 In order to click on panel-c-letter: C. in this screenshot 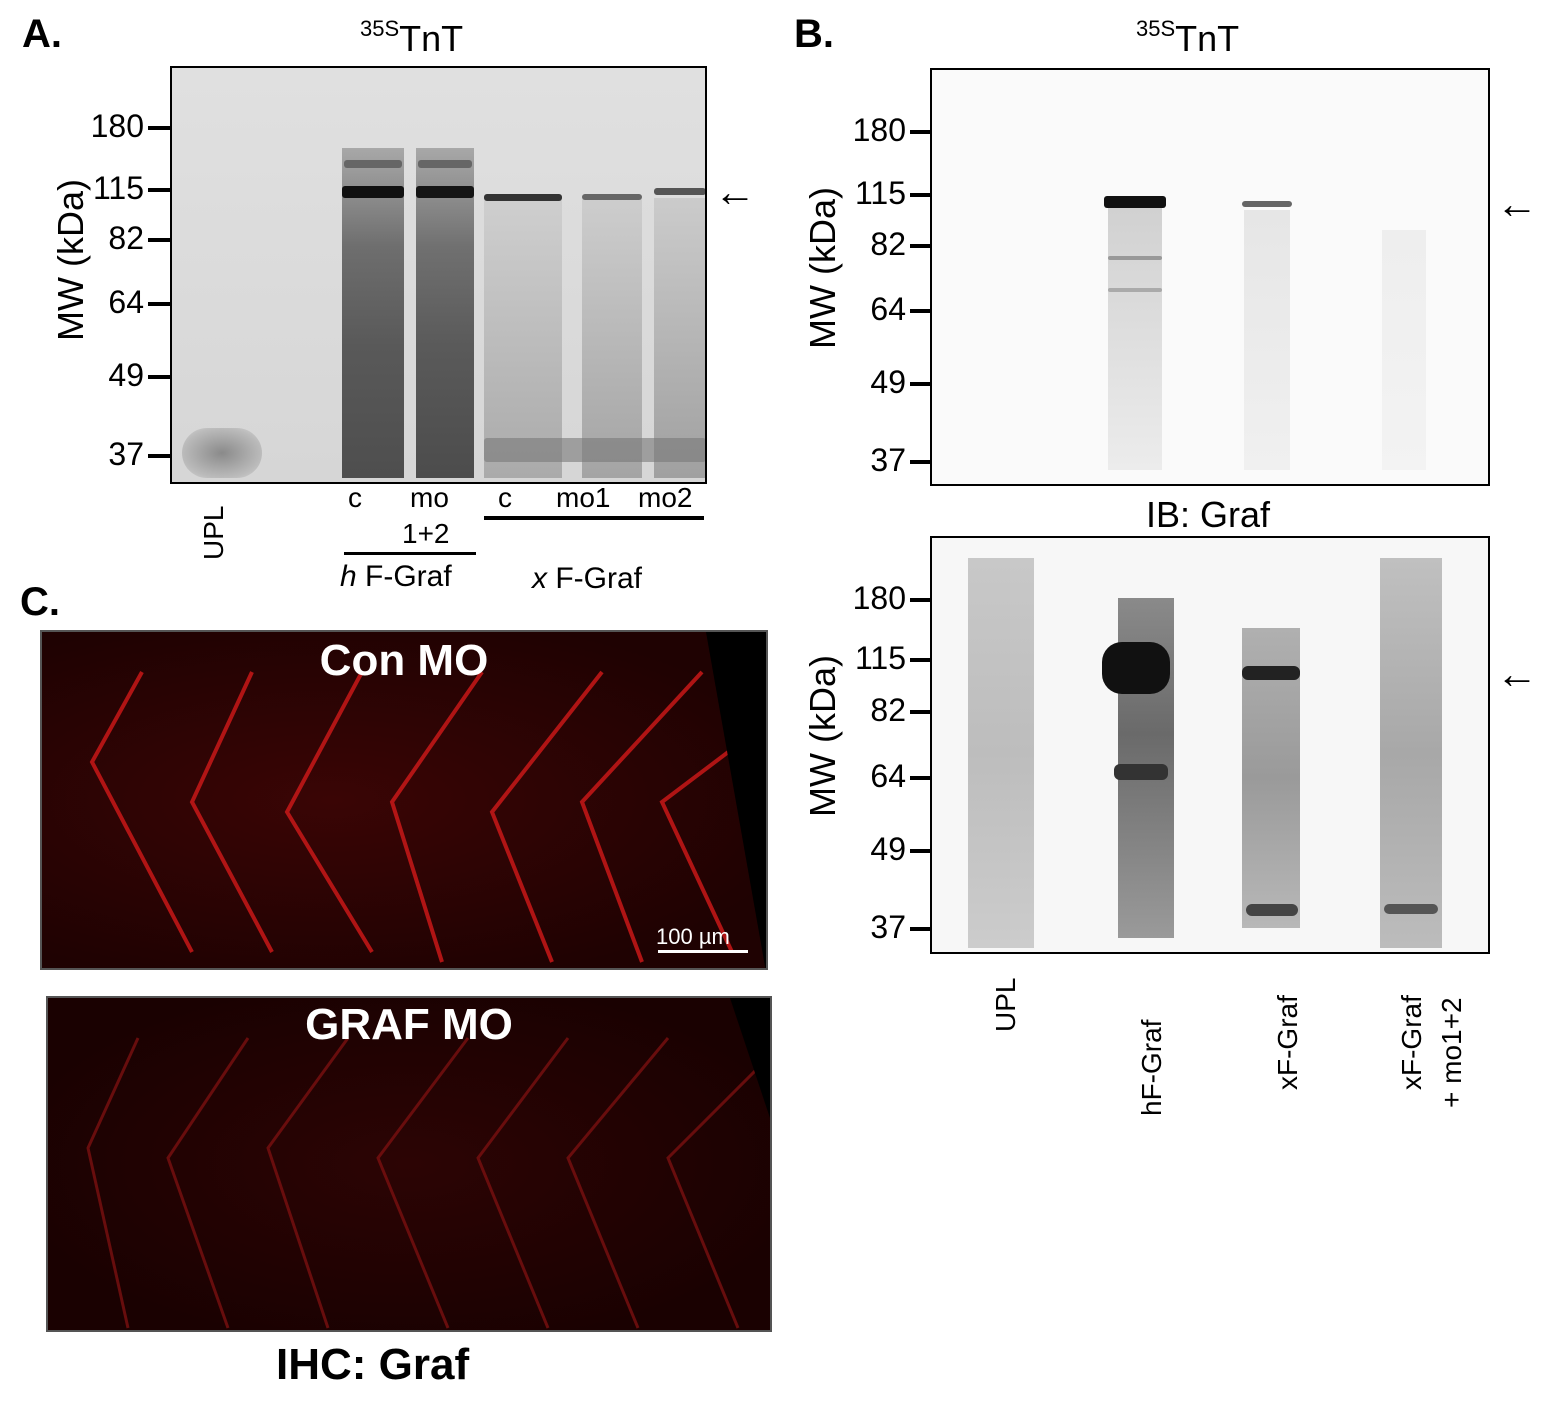, I will do `click(40, 602)`.